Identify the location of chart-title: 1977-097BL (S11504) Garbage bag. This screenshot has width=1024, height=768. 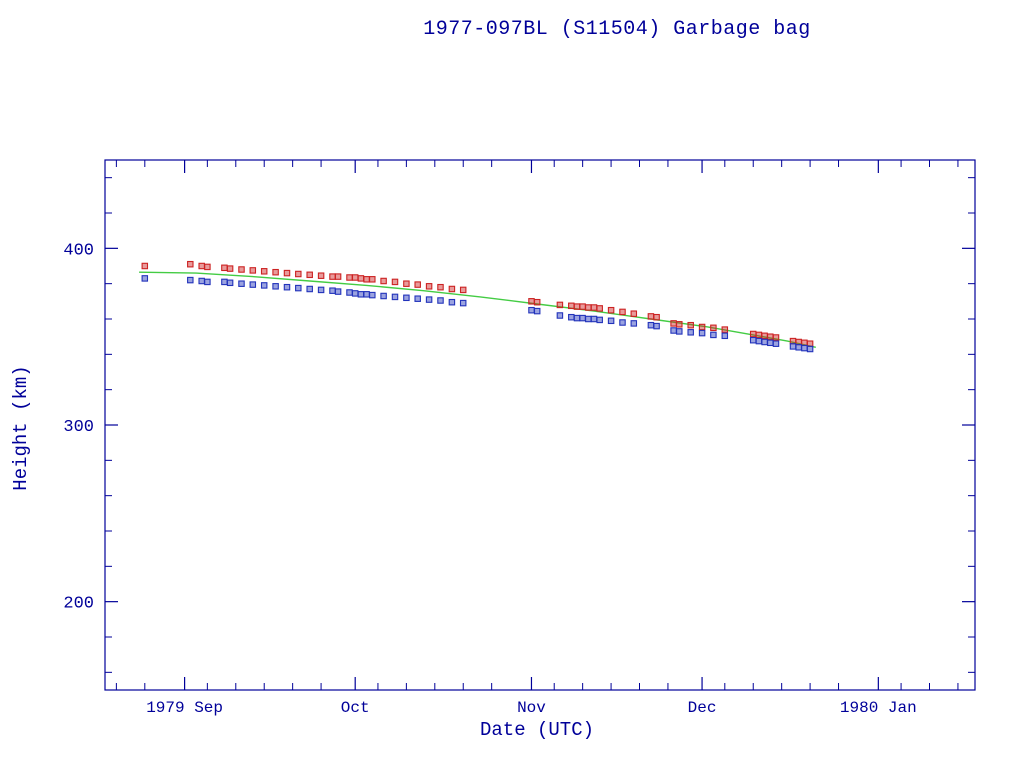
(617, 29).